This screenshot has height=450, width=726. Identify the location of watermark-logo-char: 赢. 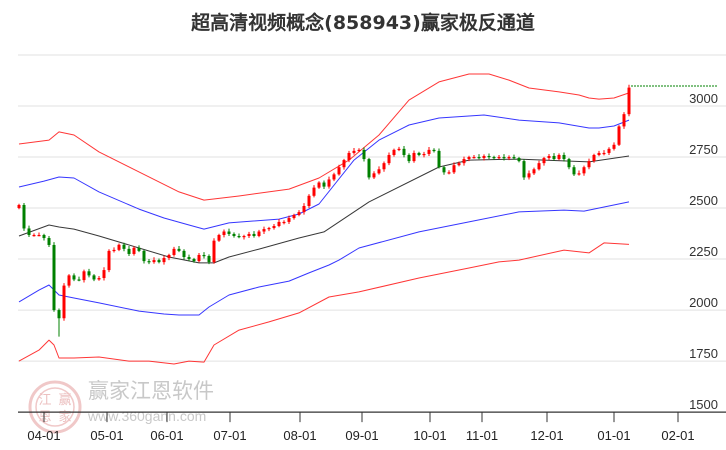
(64, 400).